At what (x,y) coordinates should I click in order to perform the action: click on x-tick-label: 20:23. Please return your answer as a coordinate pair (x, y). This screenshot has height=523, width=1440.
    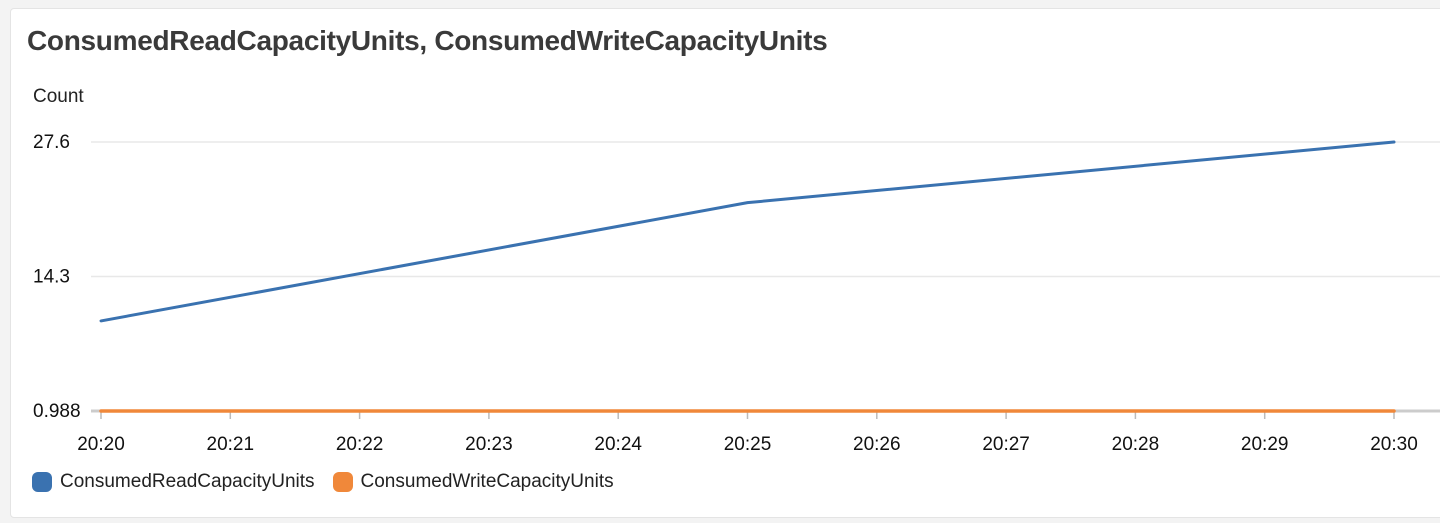
    Looking at the image, I should click on (489, 444).